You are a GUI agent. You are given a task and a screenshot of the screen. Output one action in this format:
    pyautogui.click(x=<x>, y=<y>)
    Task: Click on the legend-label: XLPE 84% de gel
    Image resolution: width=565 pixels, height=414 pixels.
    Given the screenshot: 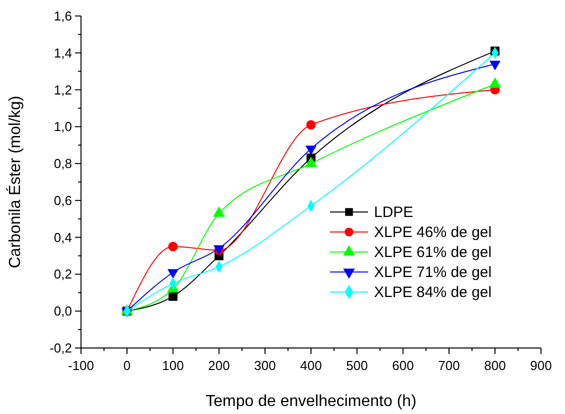 What is the action you would take?
    pyautogui.click(x=433, y=292)
    